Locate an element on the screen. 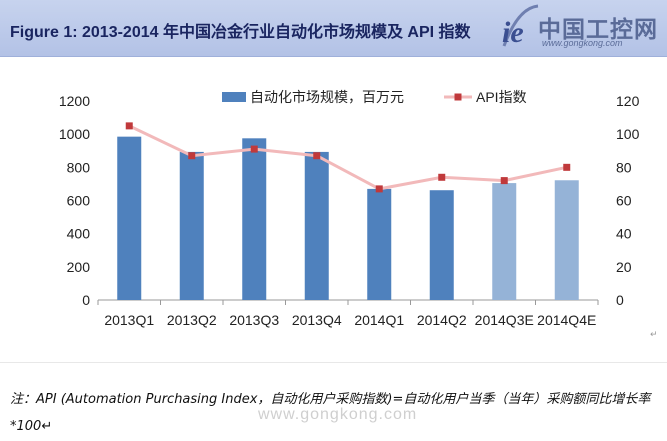 The width and height of the screenshot is (667, 441). y-left-tick-label: 1000 is located at coordinates (74, 134).